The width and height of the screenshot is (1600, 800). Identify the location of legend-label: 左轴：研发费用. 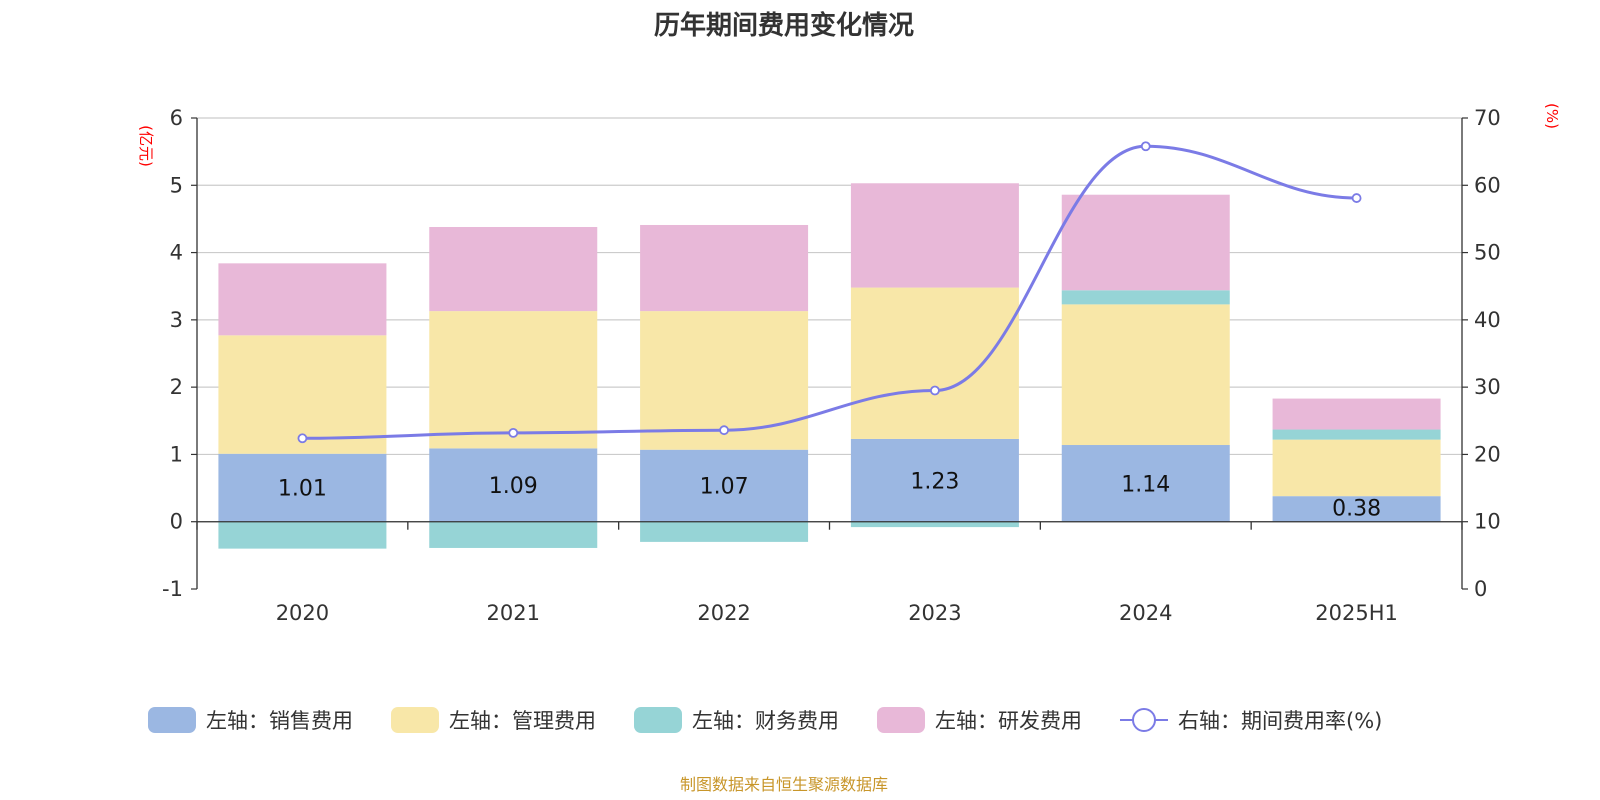
(1008, 721).